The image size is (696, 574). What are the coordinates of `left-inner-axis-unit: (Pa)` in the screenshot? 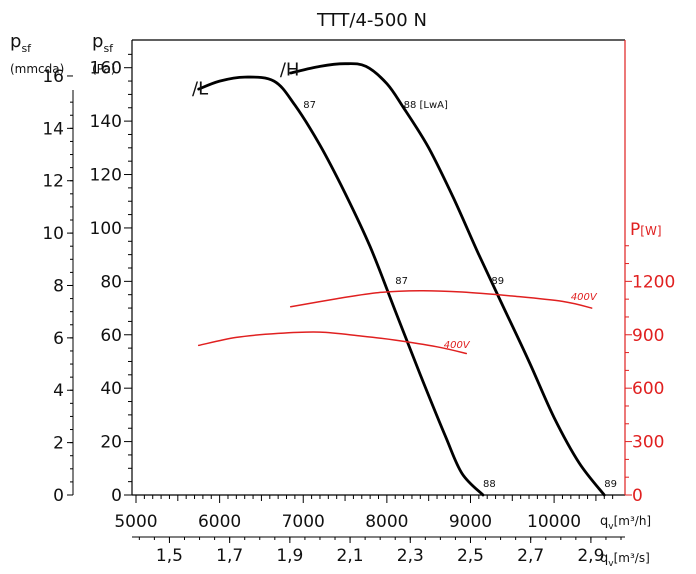 It's located at (103, 69).